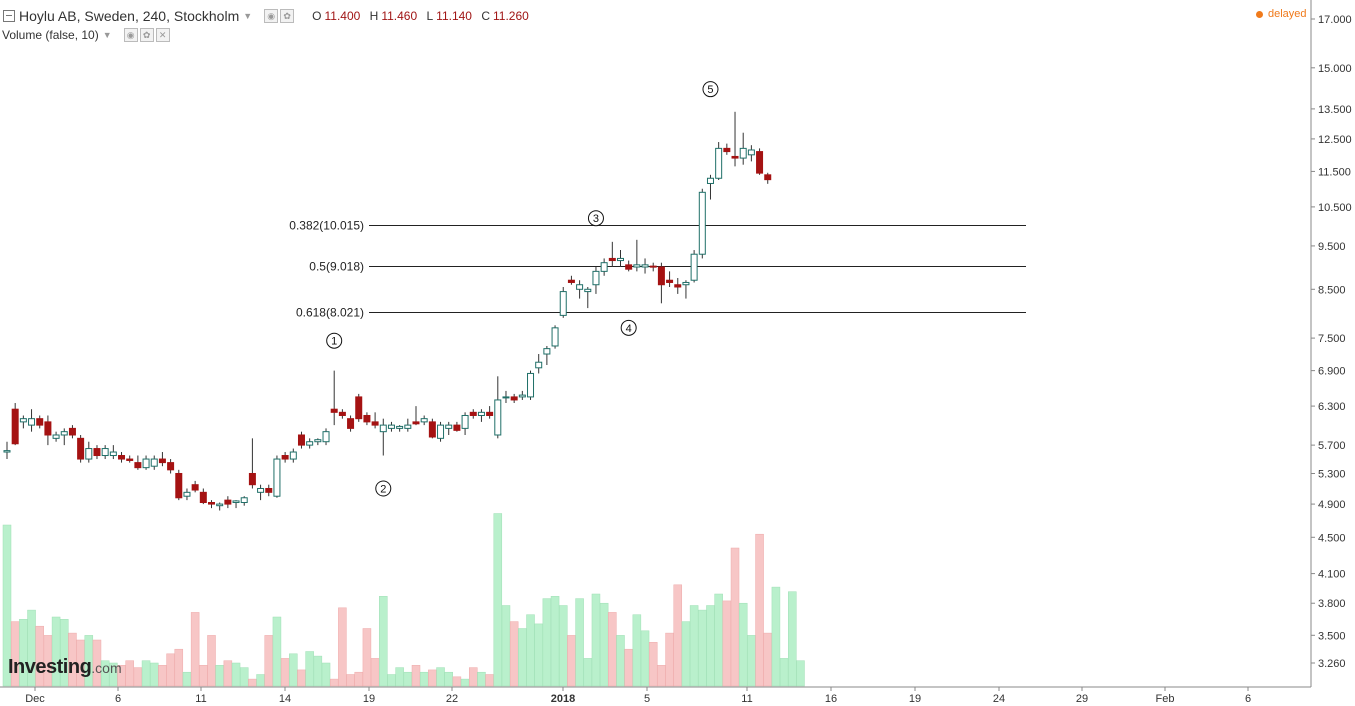 The height and width of the screenshot is (706, 1355). I want to click on time-tick-label: 2018, so click(563, 699).